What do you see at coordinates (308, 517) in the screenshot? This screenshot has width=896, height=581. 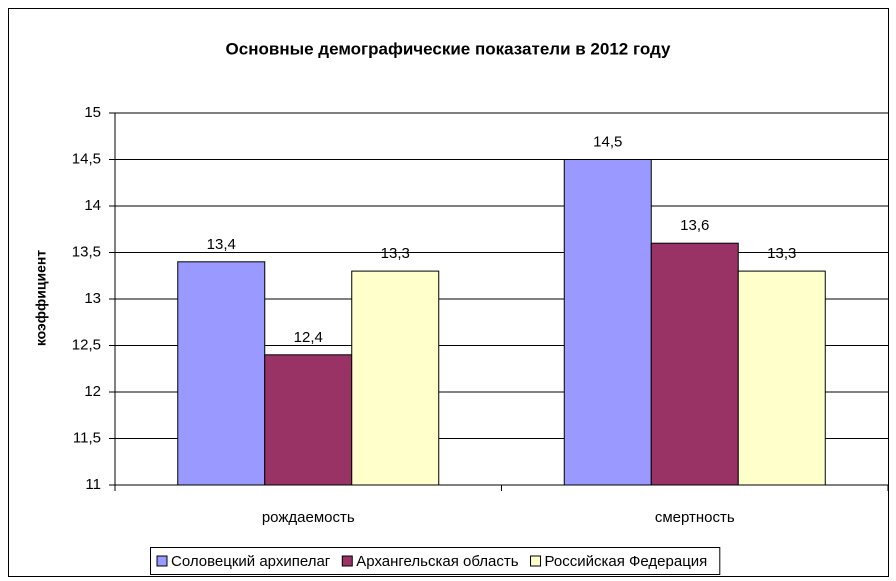 I see `x-tick-label: рождаемость` at bounding box center [308, 517].